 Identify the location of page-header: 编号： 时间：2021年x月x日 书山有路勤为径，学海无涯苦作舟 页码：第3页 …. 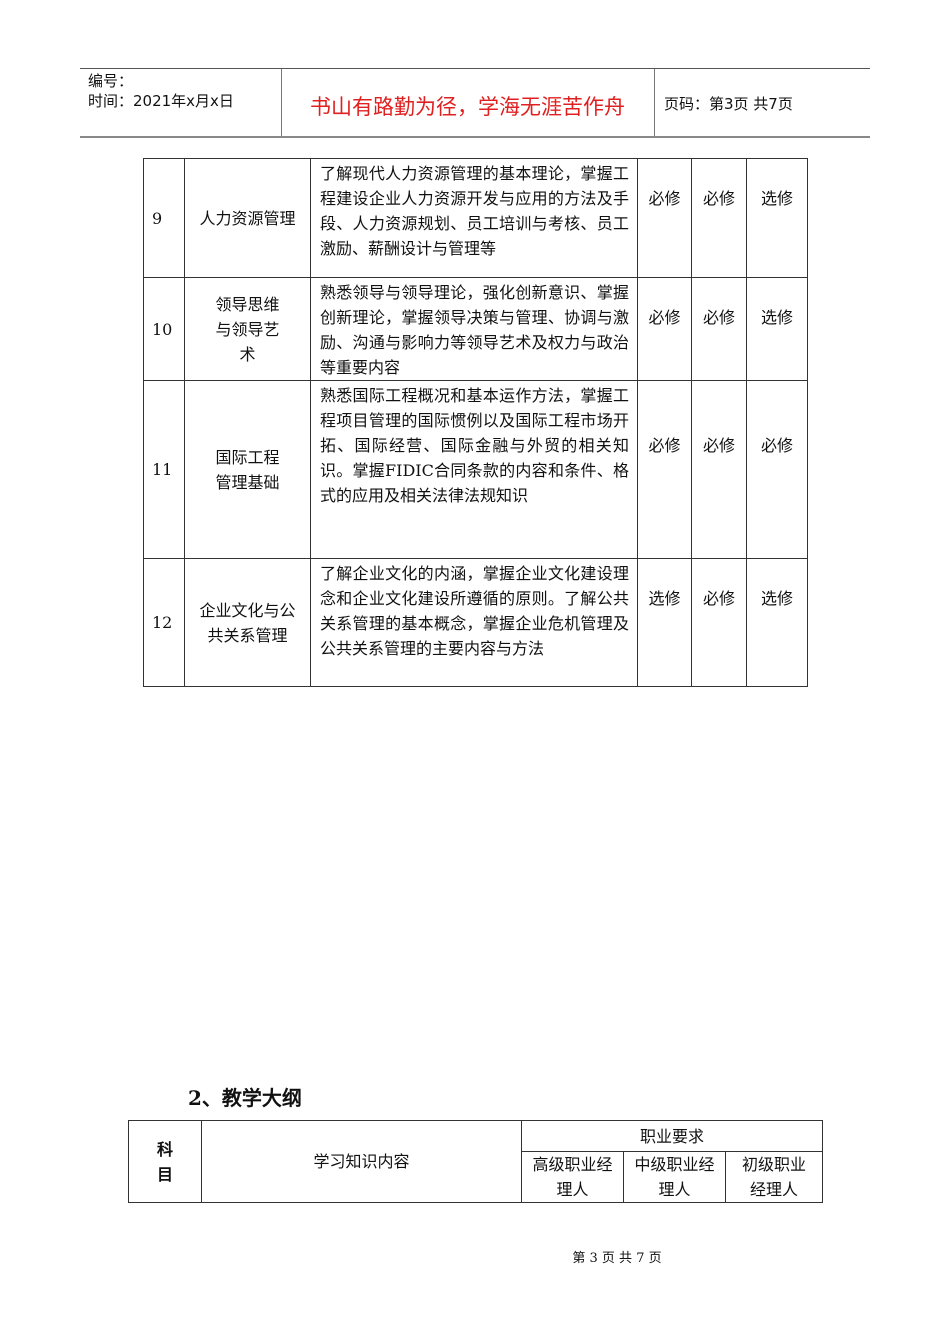
(475, 103).